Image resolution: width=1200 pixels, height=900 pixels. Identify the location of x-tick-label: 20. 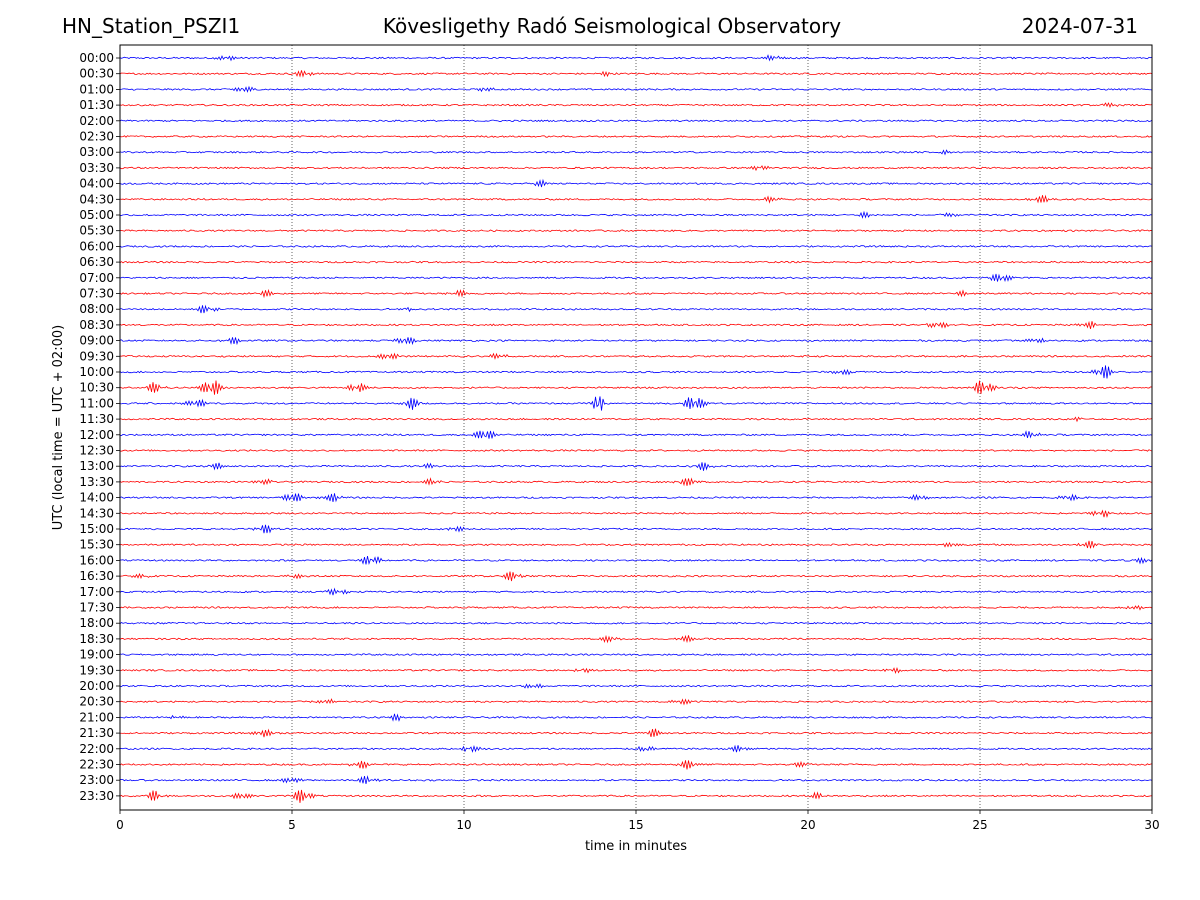
(807, 825).